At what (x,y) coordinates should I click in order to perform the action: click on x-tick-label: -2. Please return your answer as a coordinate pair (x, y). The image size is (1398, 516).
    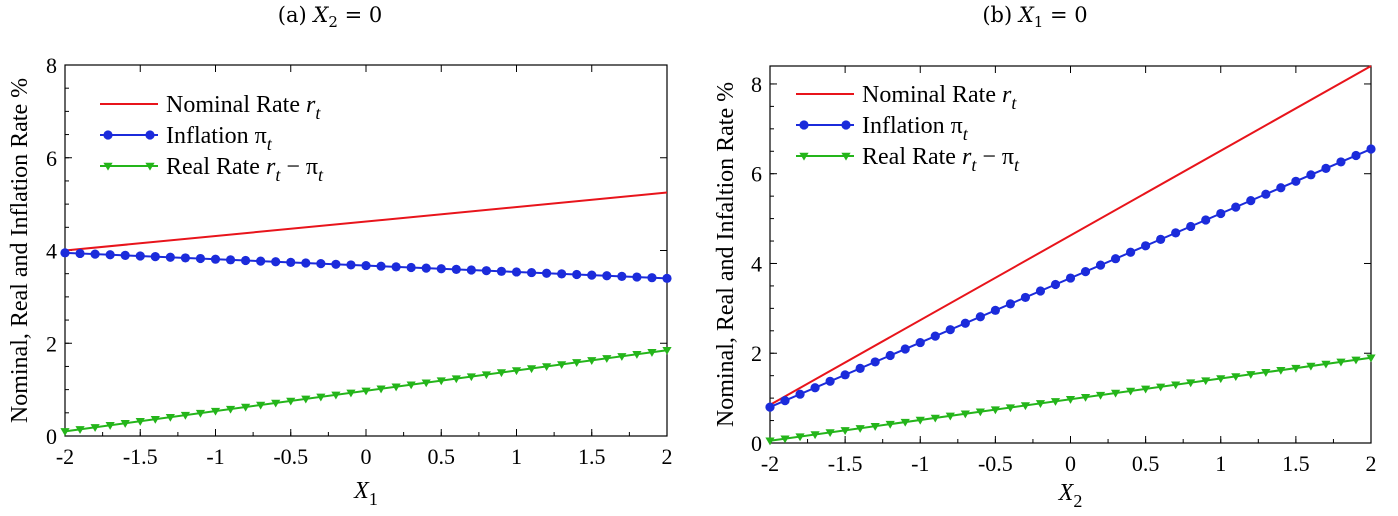
    Looking at the image, I should click on (770, 463).